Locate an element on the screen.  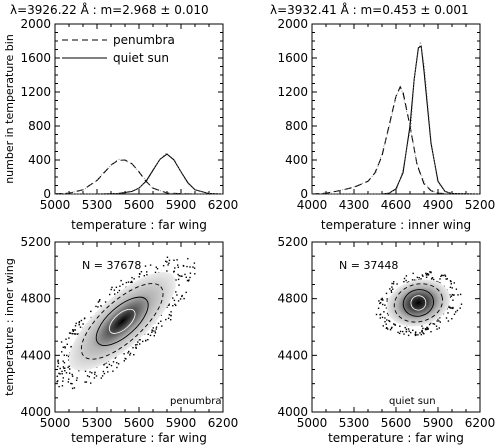
x-tick-label: 5300 is located at coordinates (97, 205).